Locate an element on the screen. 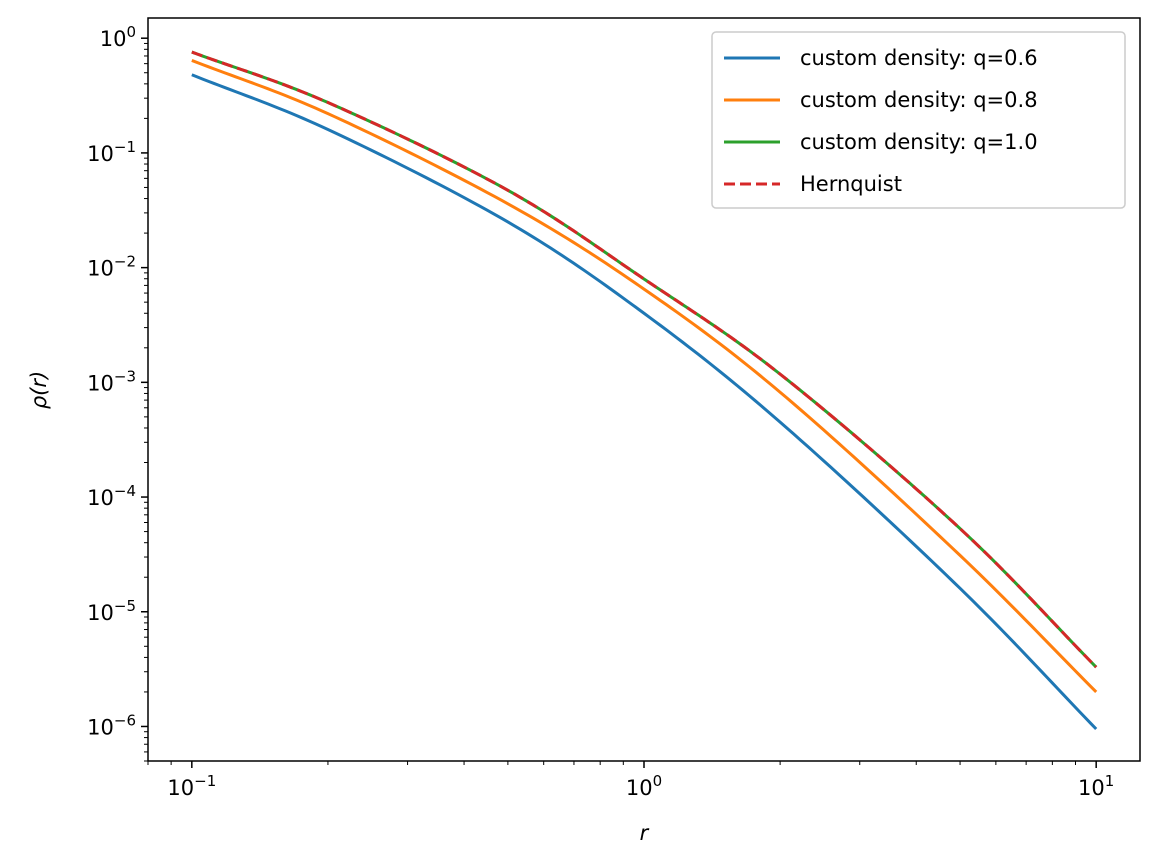 The image size is (1159, 867). x-axis: 10⁻¹ 10⁰ 10¹ is located at coordinates (630, 780).